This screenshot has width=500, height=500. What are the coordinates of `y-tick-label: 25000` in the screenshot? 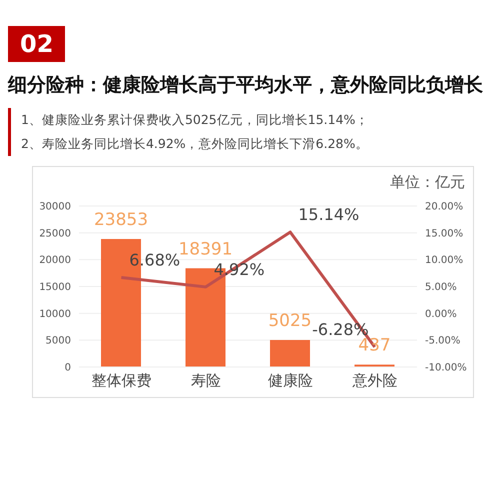 It's located at (55, 234).